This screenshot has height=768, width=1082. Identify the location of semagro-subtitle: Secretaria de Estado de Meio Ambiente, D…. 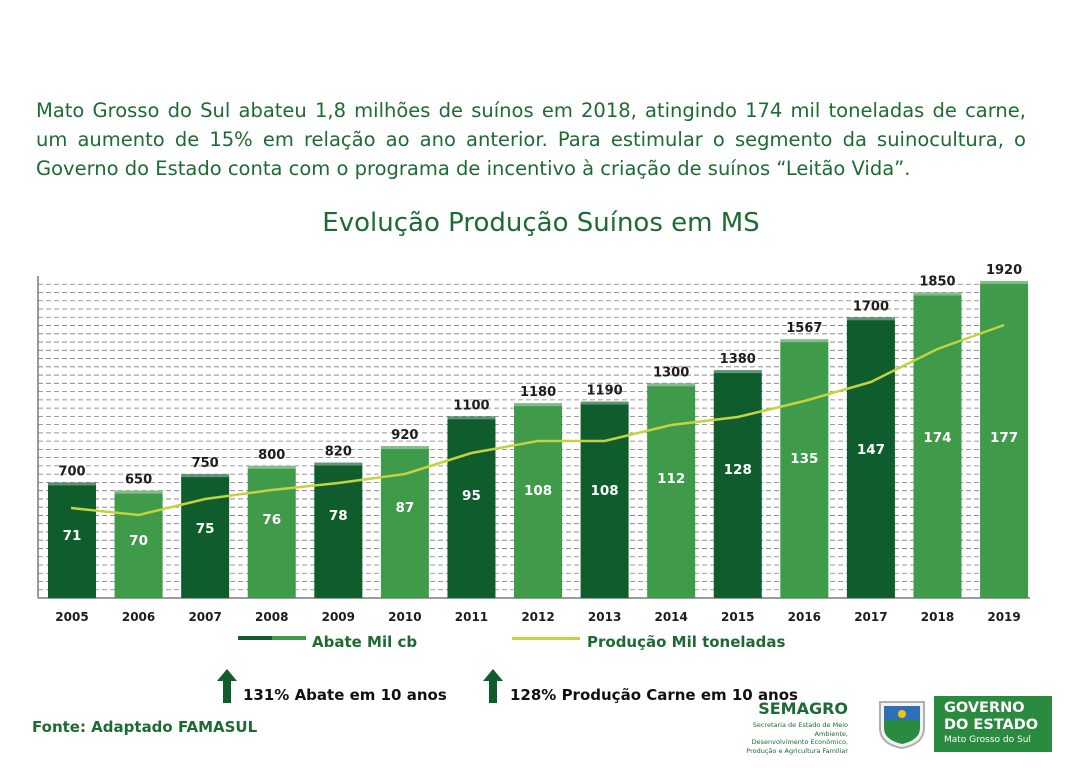
(789, 738).